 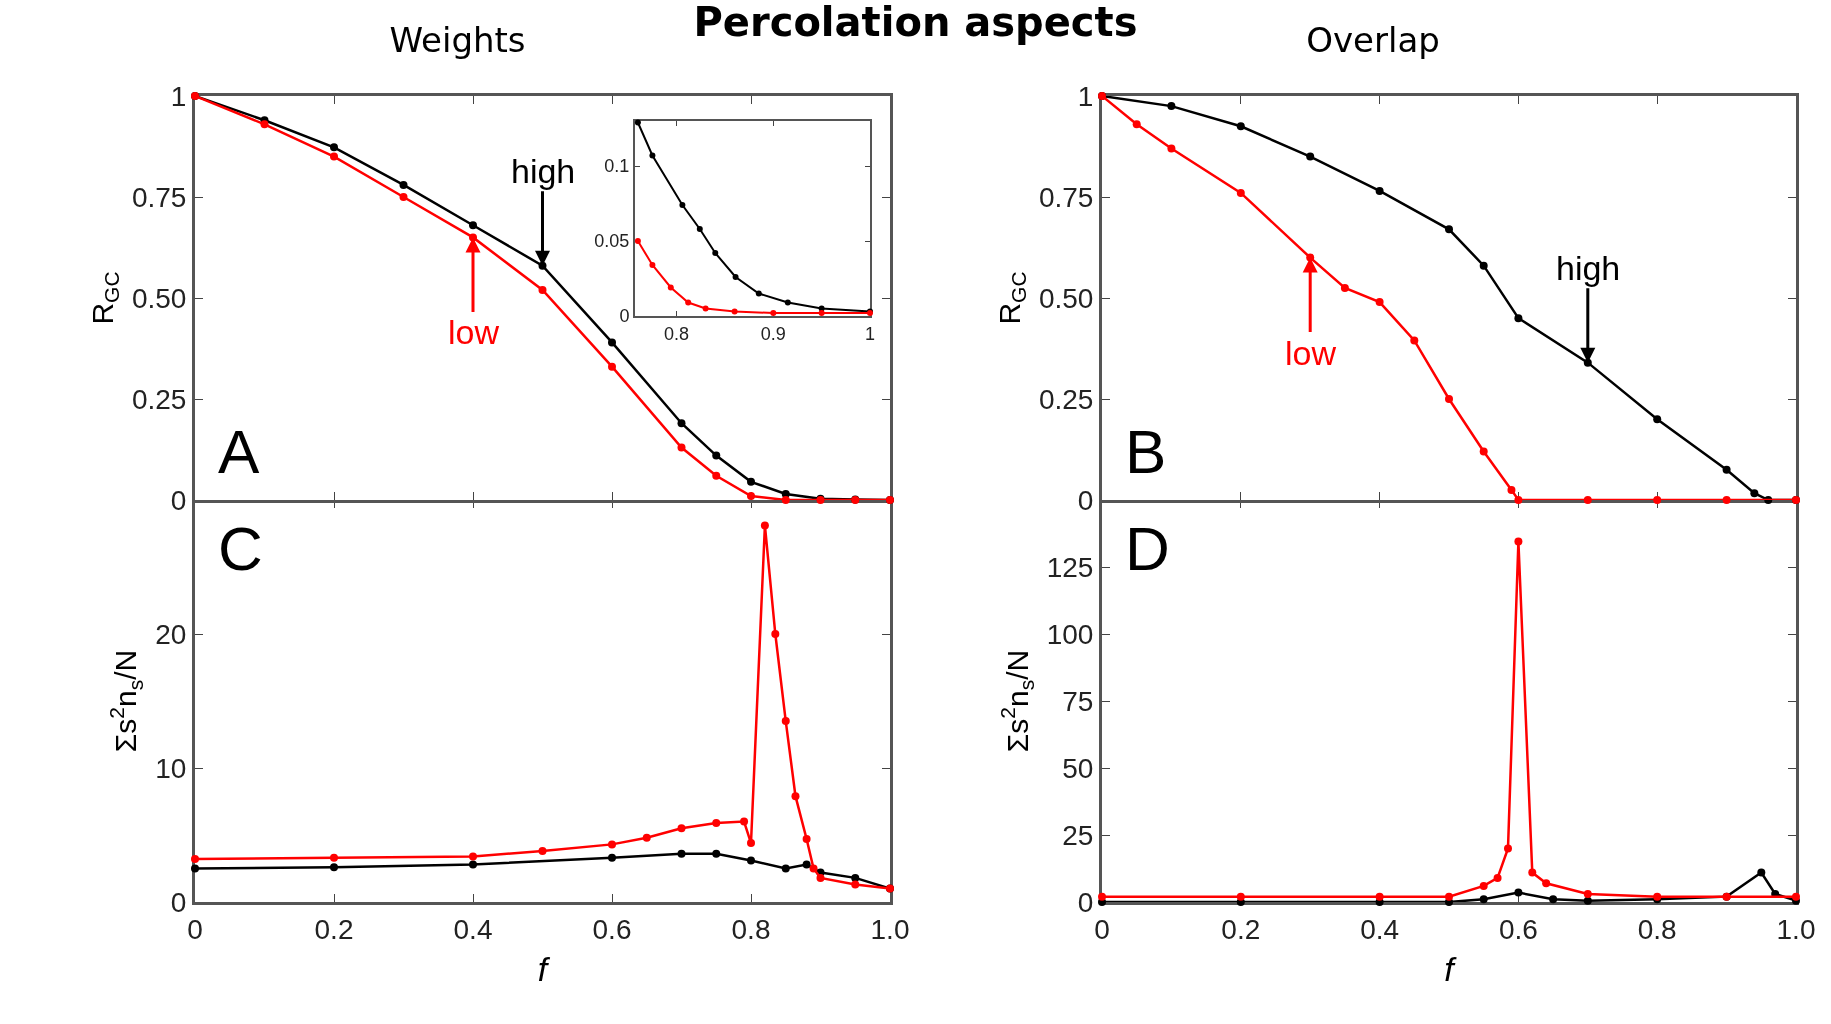 What do you see at coordinates (1070, 567) in the screenshot?
I see `y-tick-label: 125` at bounding box center [1070, 567].